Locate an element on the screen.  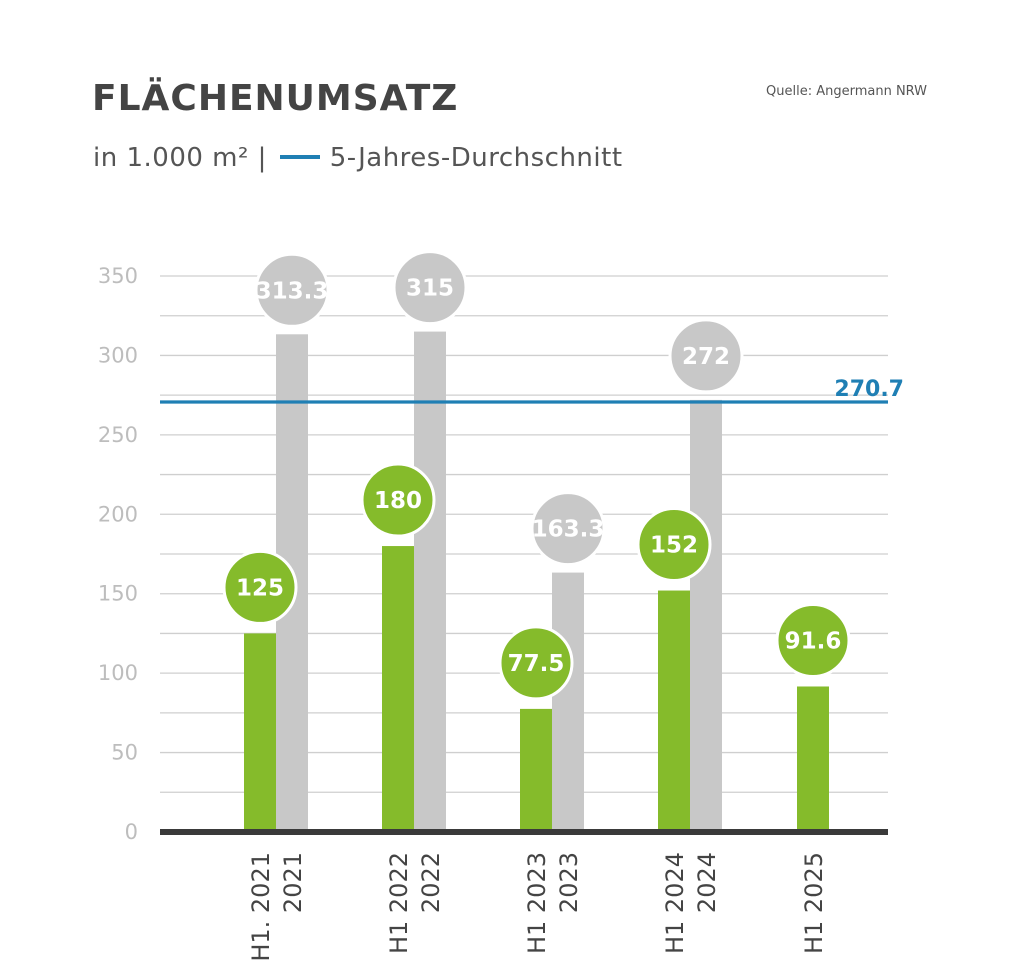
gray-value-label: 313.3 is located at coordinates (292, 291).